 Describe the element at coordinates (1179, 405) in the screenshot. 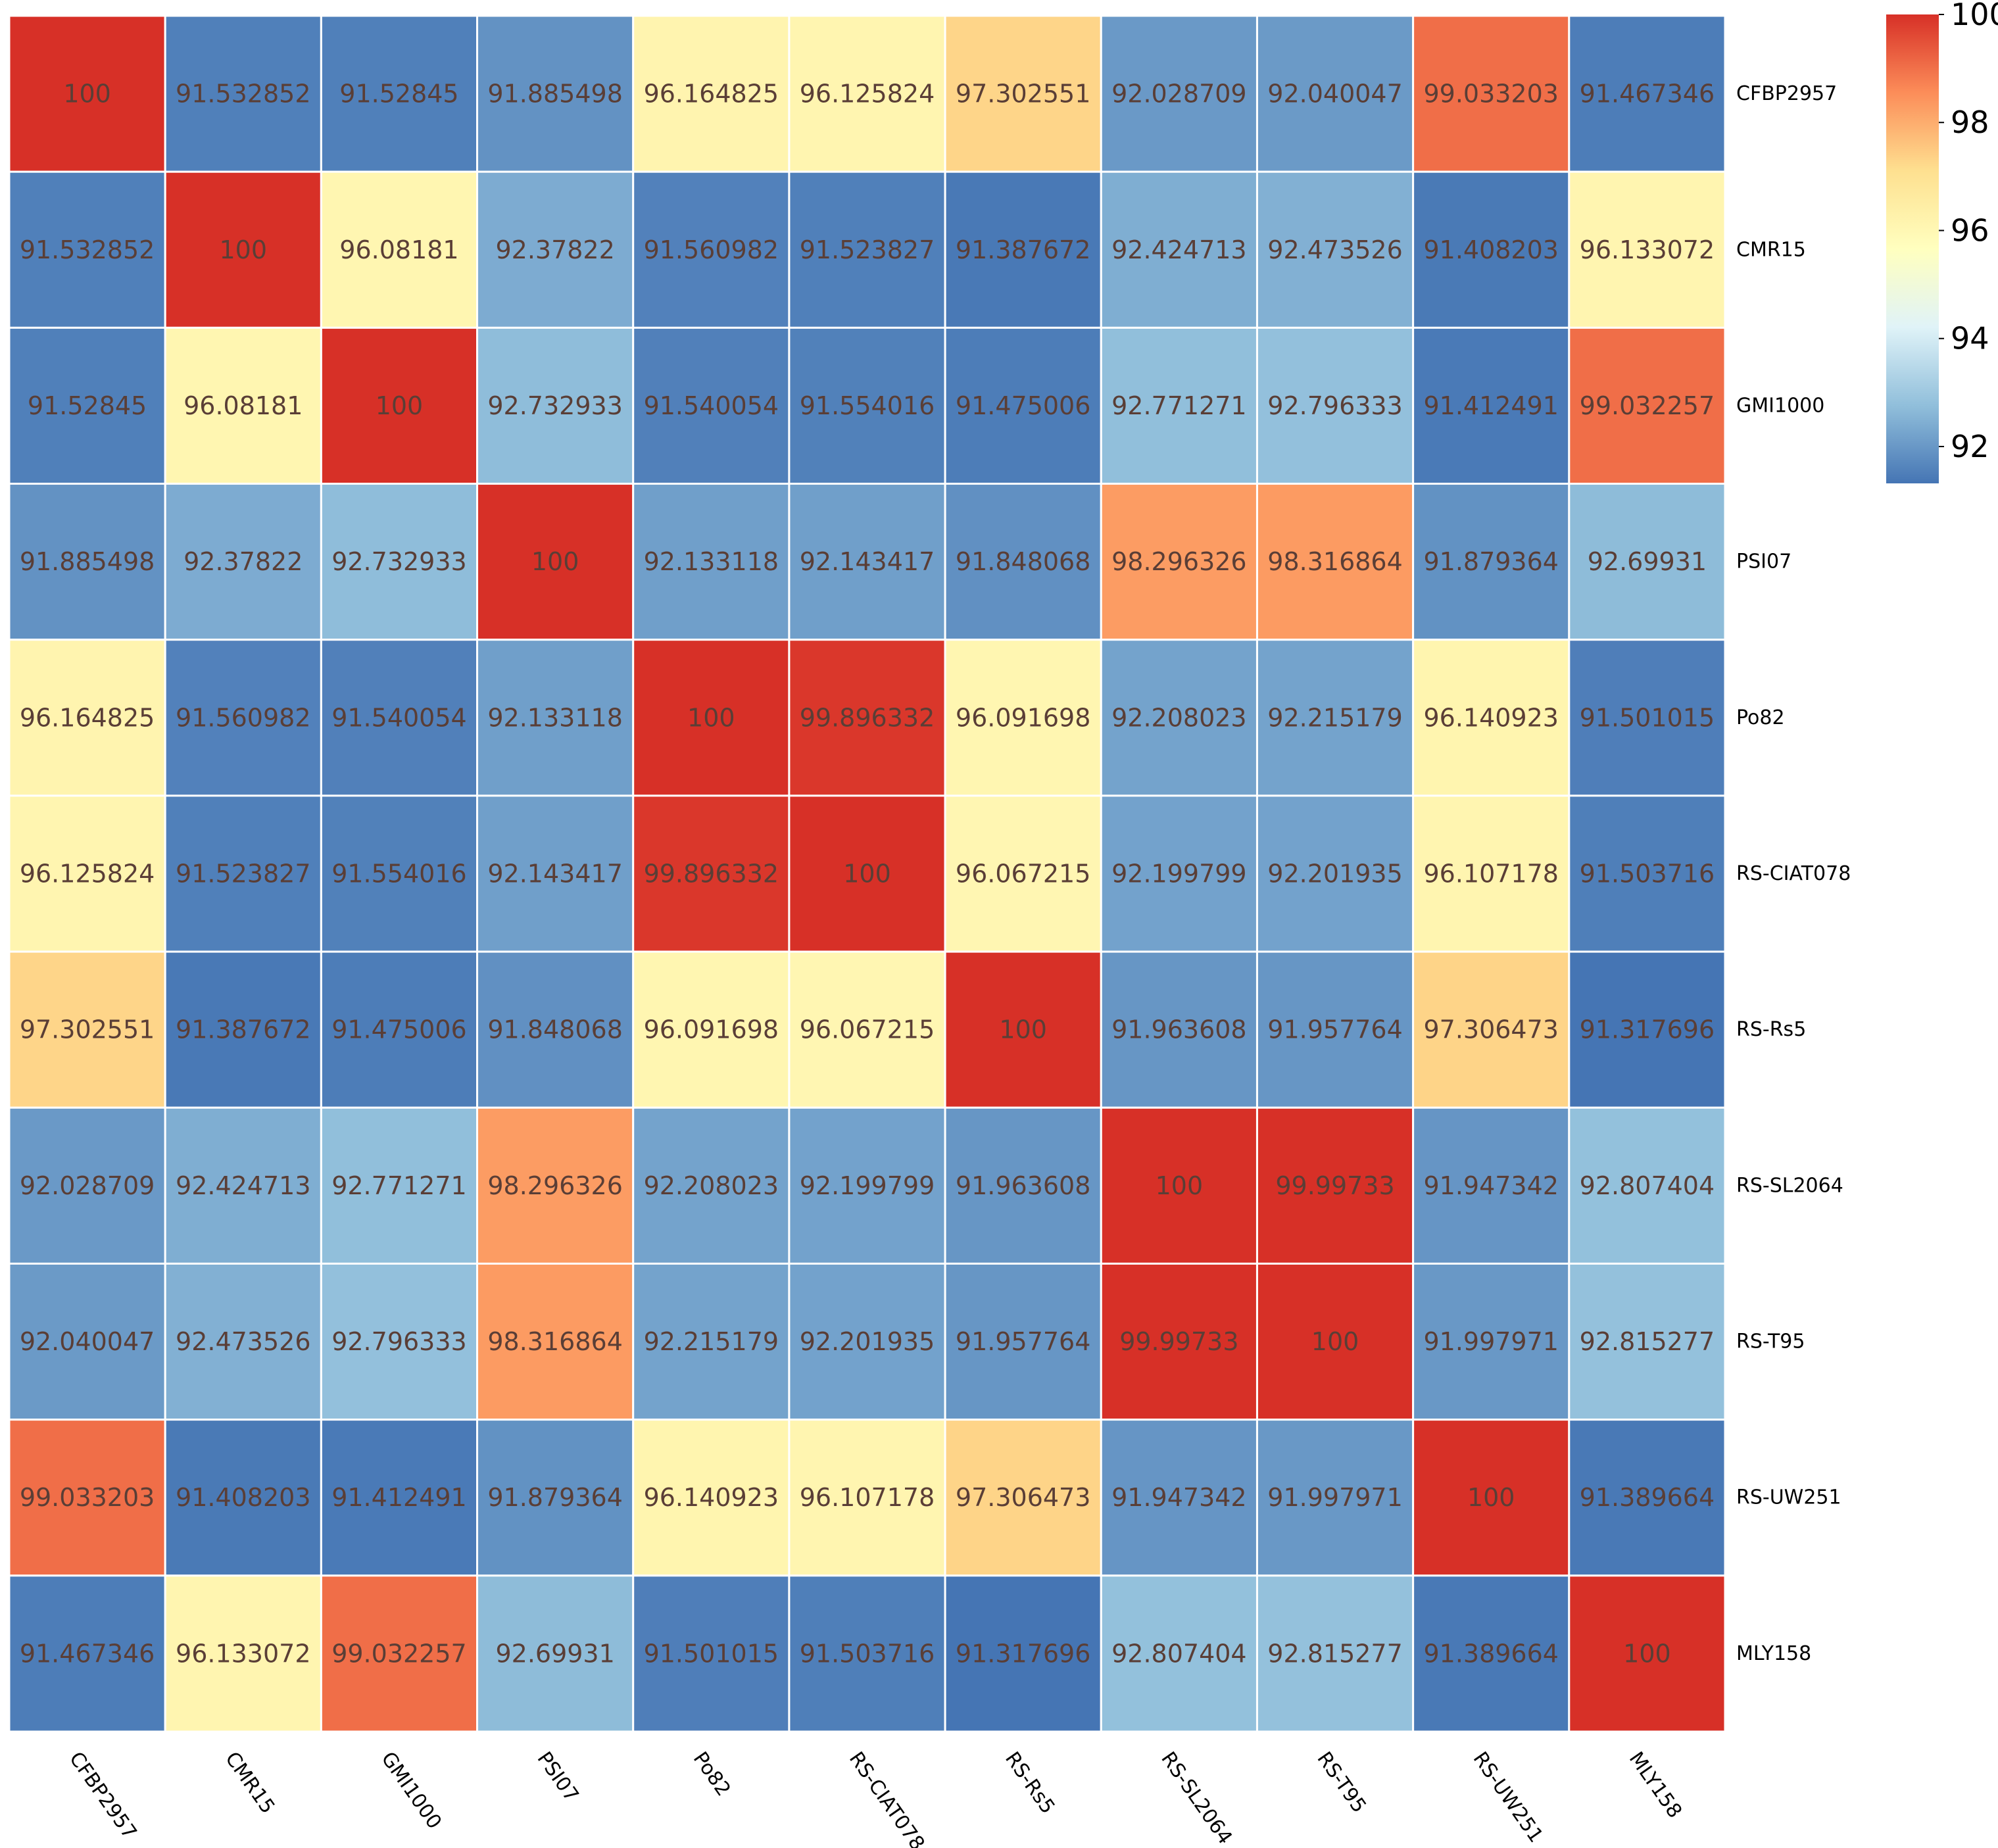

I see `cell-value-label: 92.771271` at that location.